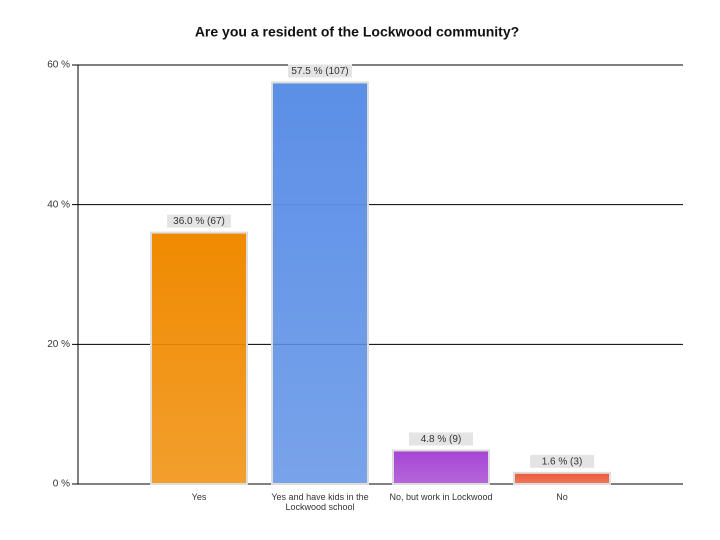 The image size is (720, 540). I want to click on value-label: 57.5 % (107), so click(319, 71).